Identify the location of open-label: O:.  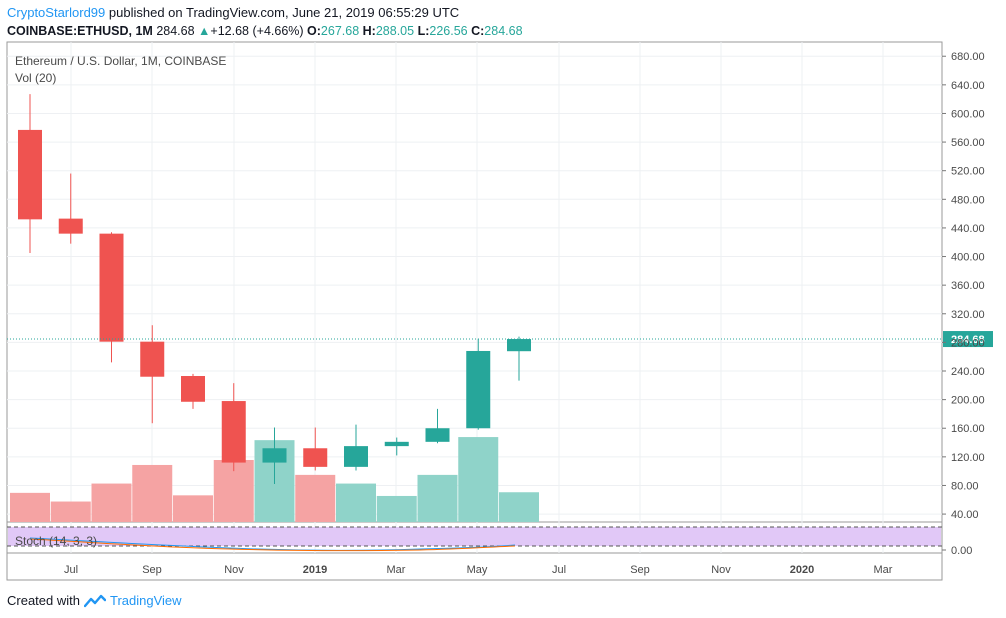
(314, 31).